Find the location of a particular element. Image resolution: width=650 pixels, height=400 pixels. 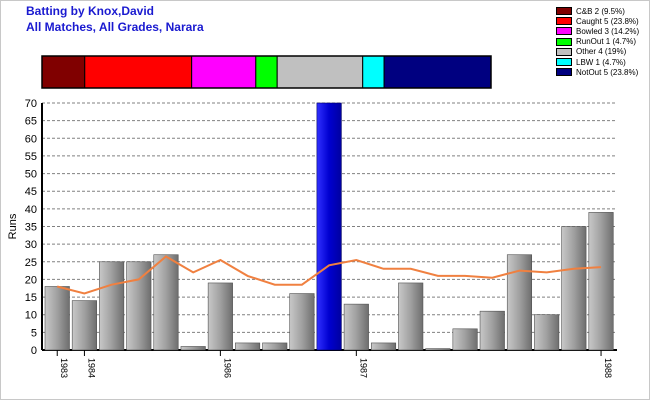

legend-item: Caught 5 (23.8%) is located at coordinates (601, 21).